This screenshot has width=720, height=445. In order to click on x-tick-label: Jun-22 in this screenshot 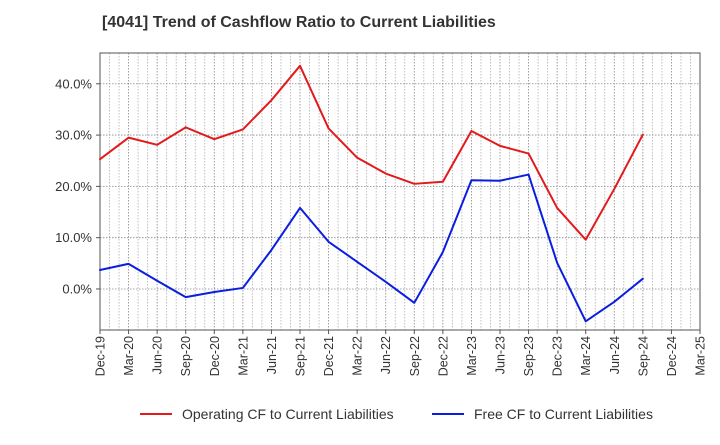, I will do `click(386, 355)`.